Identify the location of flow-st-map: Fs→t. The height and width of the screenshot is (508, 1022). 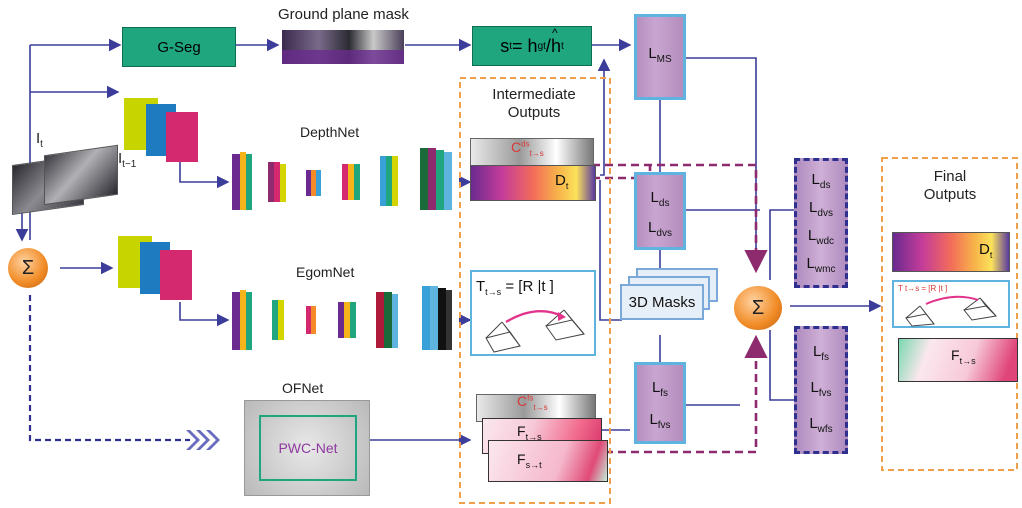
(548, 461).